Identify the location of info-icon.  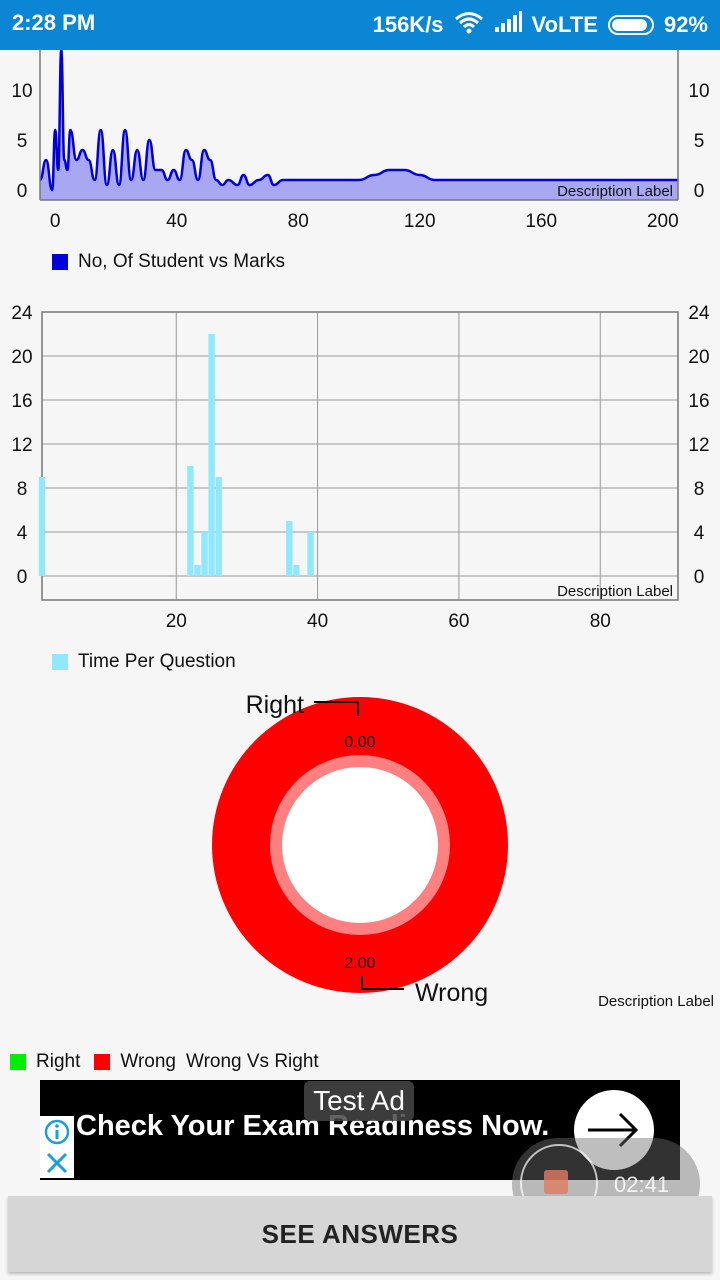
(57, 1132).